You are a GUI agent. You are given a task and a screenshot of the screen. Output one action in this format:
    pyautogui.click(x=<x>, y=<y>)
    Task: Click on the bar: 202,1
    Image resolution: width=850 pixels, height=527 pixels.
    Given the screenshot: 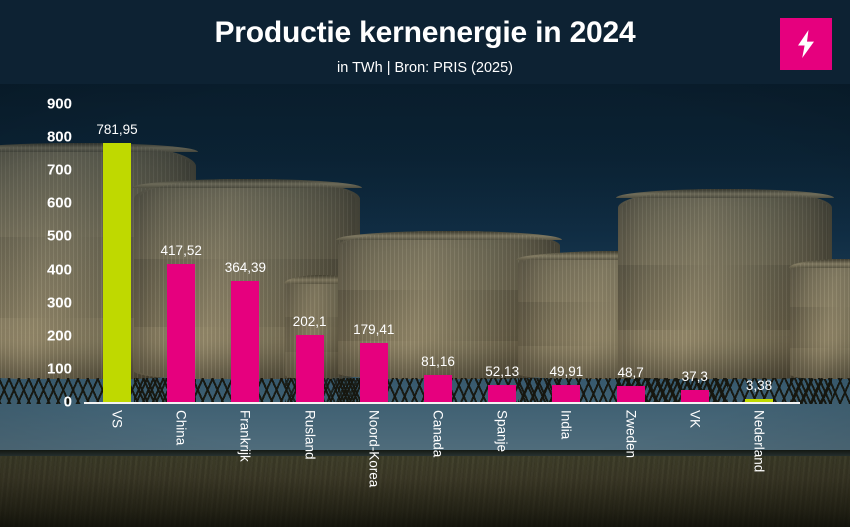 What is the action you would take?
    pyautogui.click(x=309, y=358)
    